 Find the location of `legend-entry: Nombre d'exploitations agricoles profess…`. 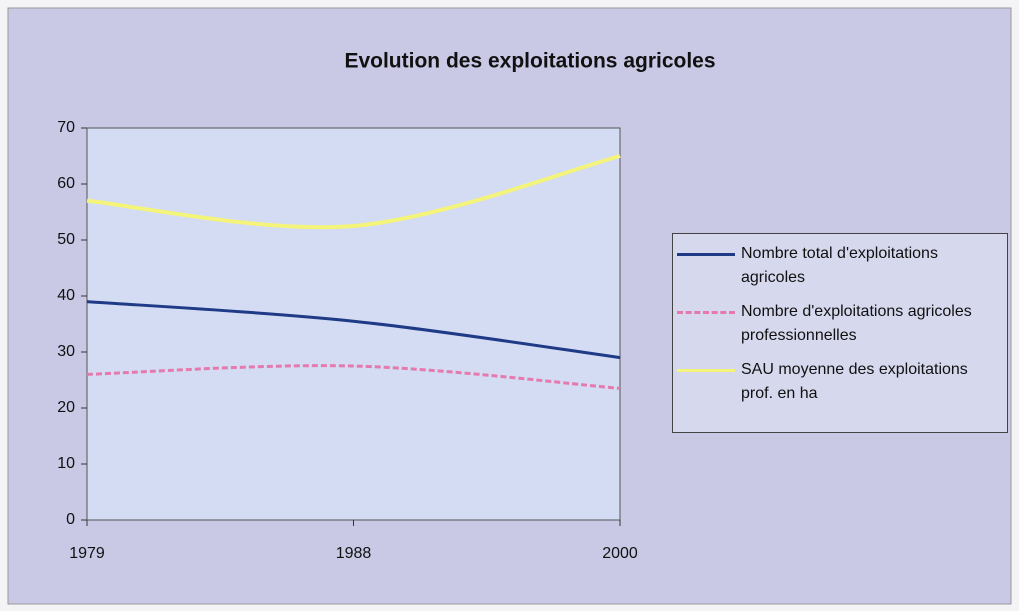

legend-entry: Nombre d'exploitations agricoles profess… is located at coordinates (840, 324).